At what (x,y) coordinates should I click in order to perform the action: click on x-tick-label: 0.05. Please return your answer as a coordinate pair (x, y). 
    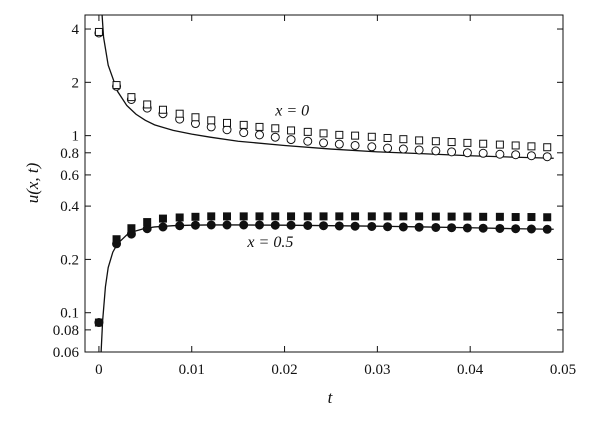
    Looking at the image, I should click on (563, 370).